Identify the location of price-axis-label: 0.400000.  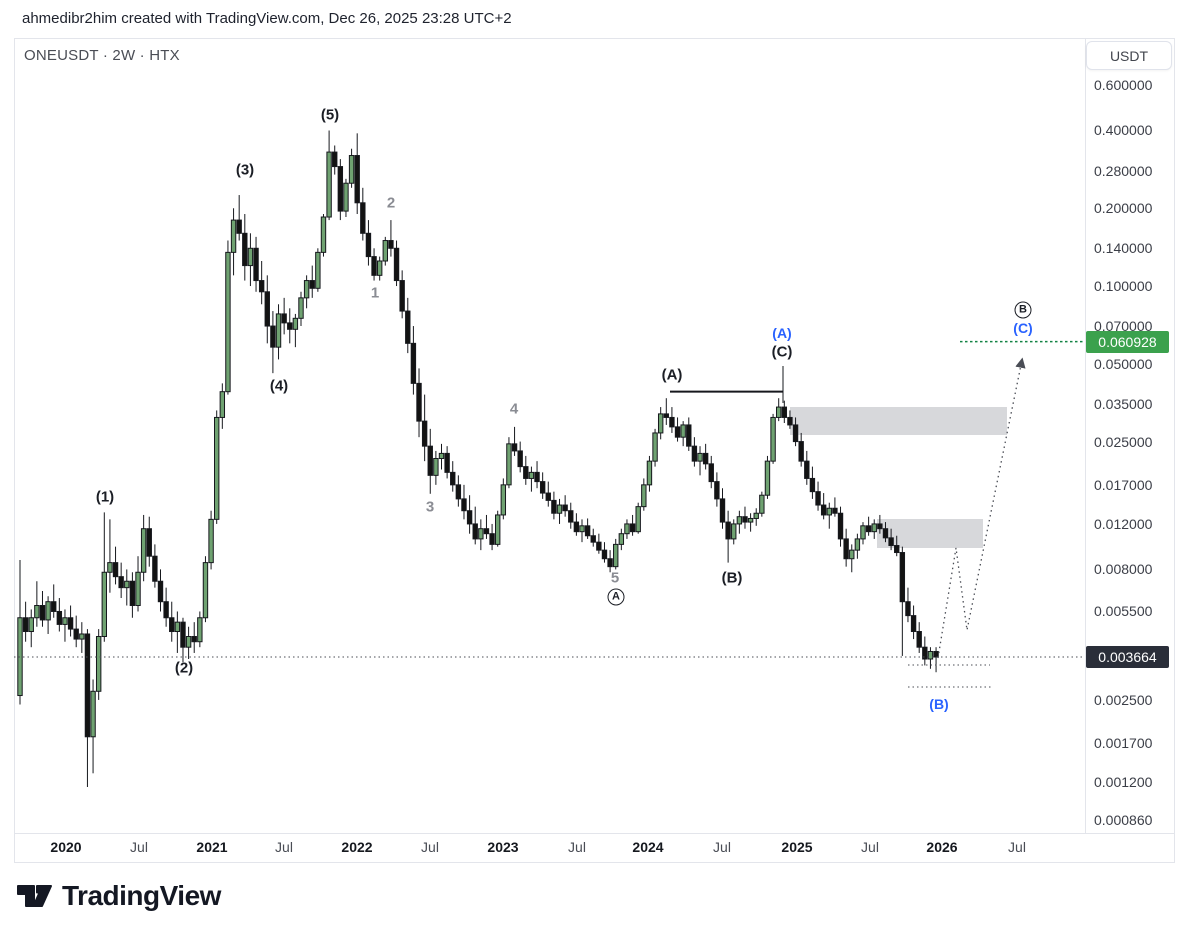
(1123, 130).